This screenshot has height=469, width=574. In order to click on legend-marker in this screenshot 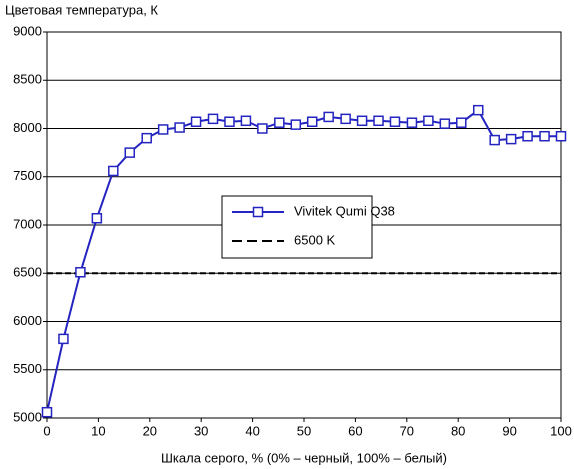, I will do `click(258, 212)`.